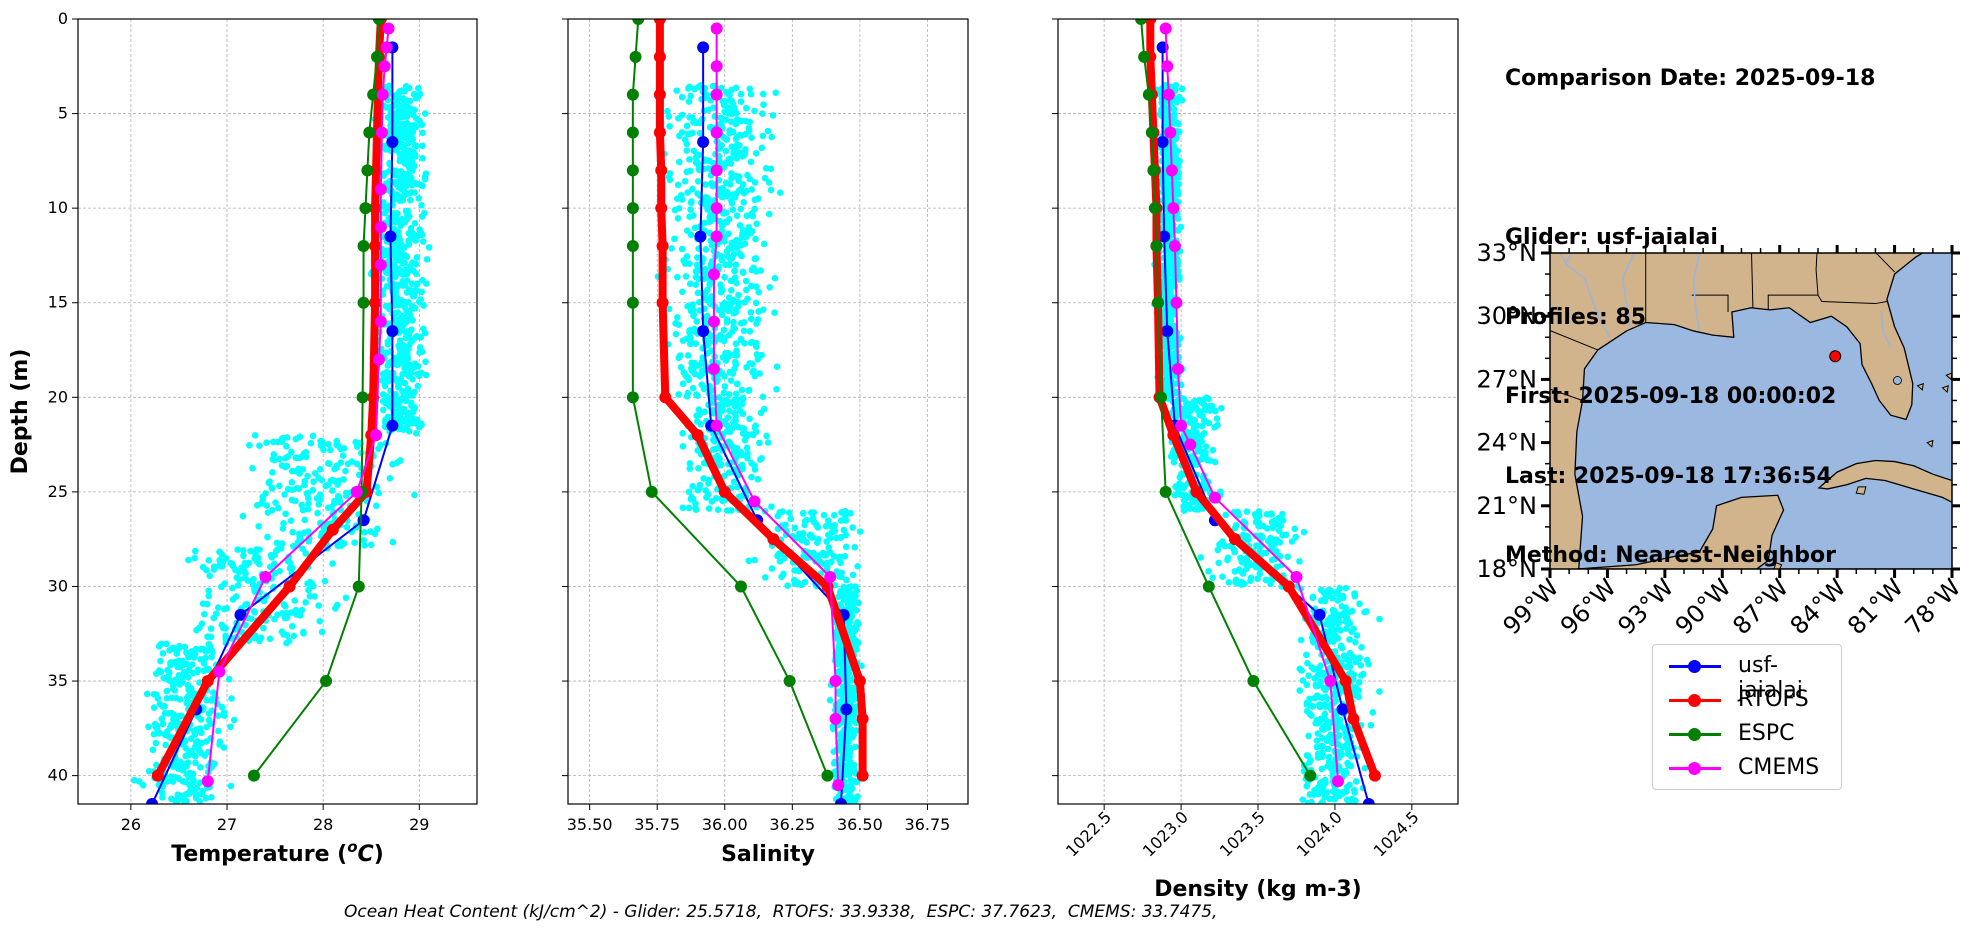 The height and width of the screenshot is (934, 1987). Describe the element at coordinates (747, 411) in the screenshot. I see `plot-area` at that location.